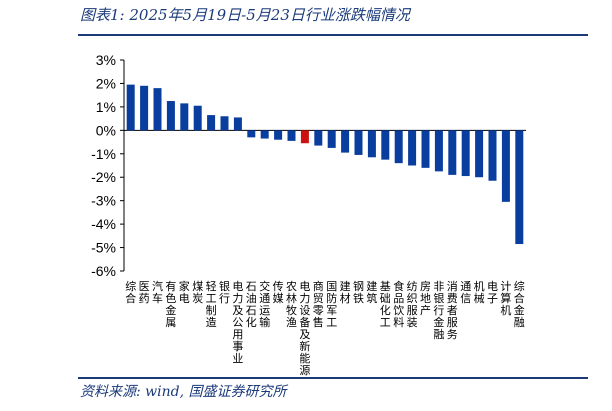 Image resolution: width=612 pixels, height=411 pixels. What do you see at coordinates (197, 292) in the screenshot?
I see `category-label: 煤炭` at bounding box center [197, 292].